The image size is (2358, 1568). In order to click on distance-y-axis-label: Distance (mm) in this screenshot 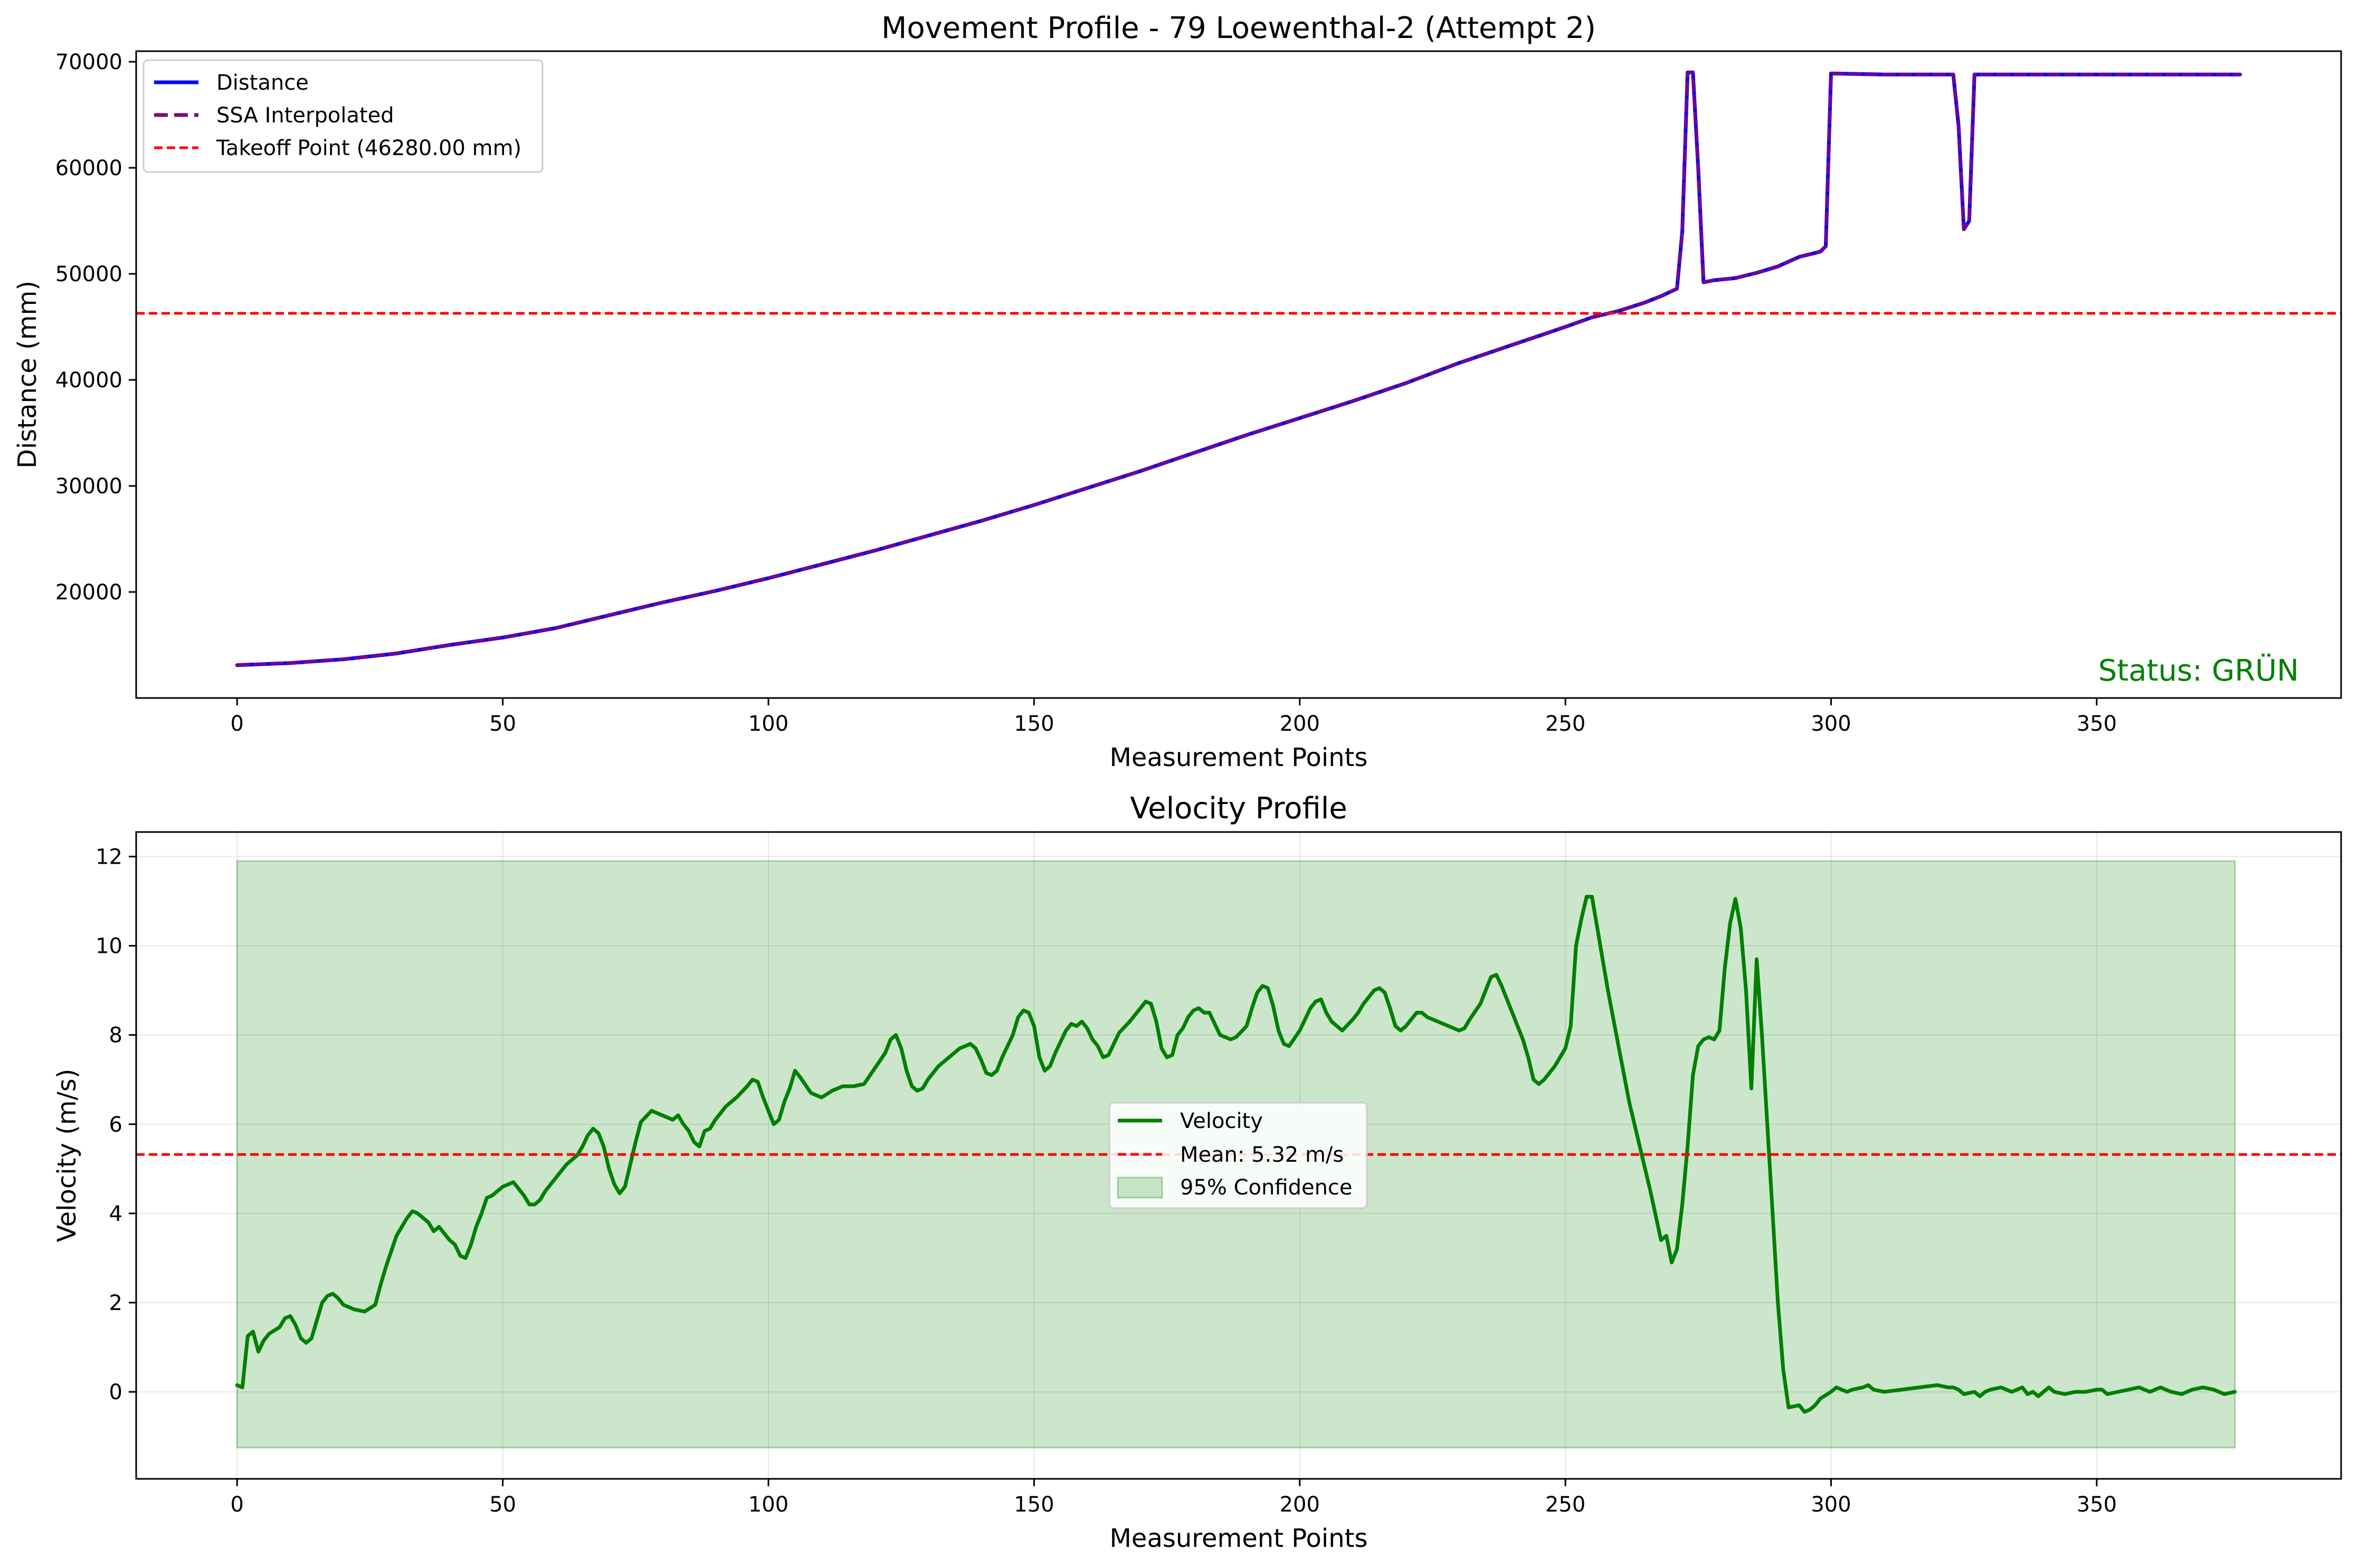, I will do `click(27, 375)`.